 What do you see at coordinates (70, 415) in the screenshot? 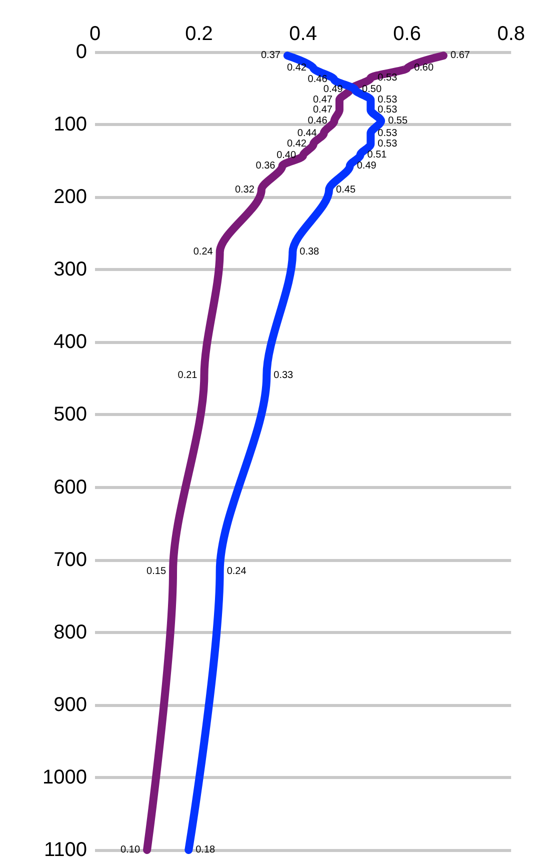
I see `y-tick-label: 500` at bounding box center [70, 415].